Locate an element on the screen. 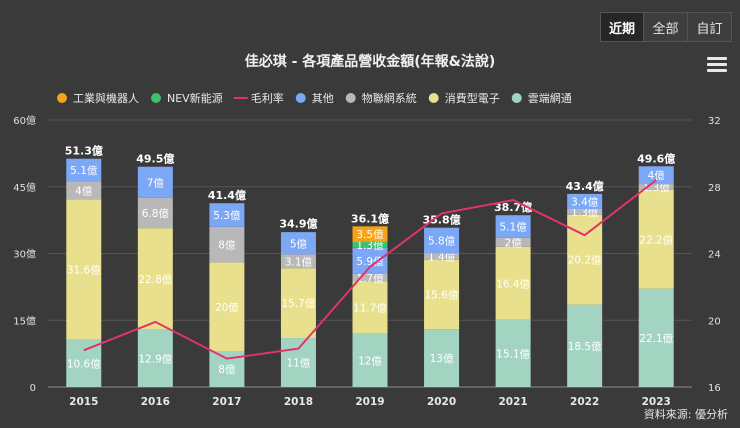  bar-value-label: 4億 is located at coordinates (657, 175).